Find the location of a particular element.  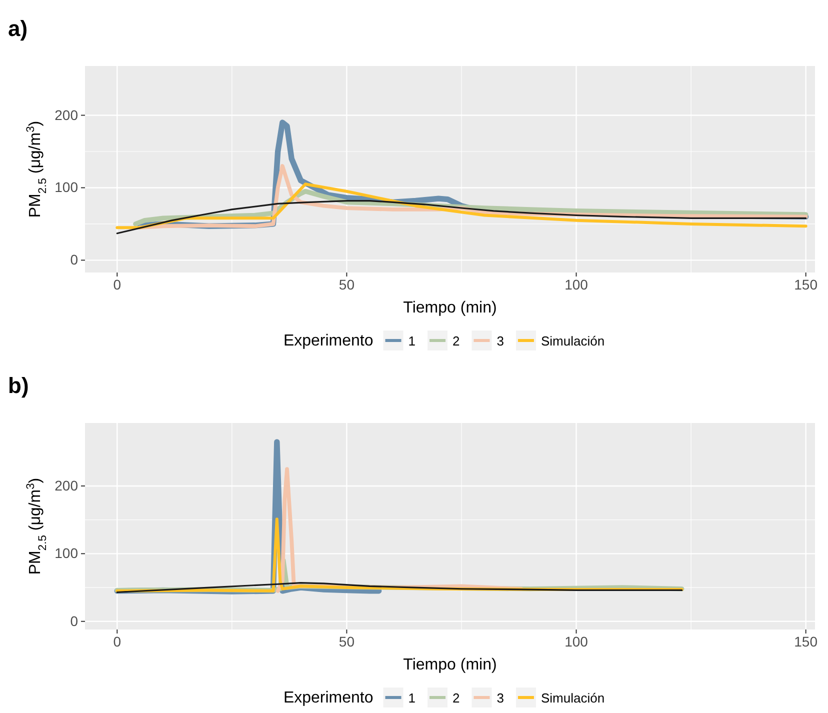

chart-title: b) is located at coordinates (18, 385).